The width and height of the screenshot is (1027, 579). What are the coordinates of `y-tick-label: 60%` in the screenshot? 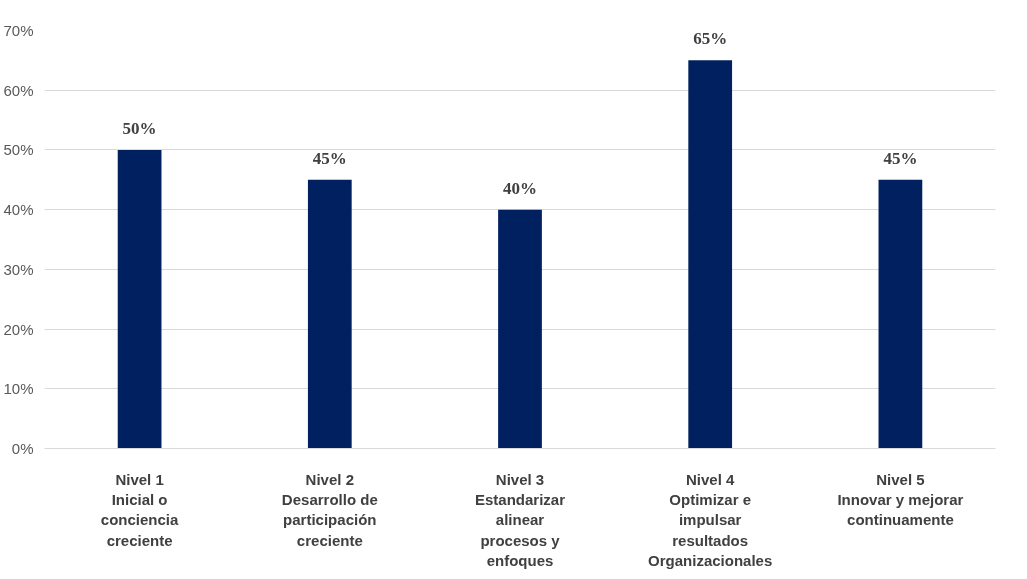 It's located at (18, 90).